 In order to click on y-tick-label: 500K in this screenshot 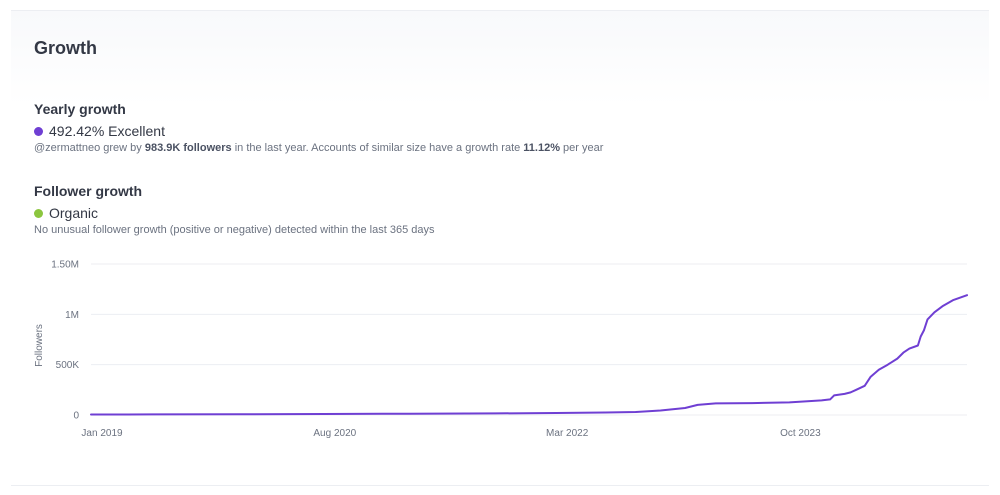, I will do `click(68, 365)`.